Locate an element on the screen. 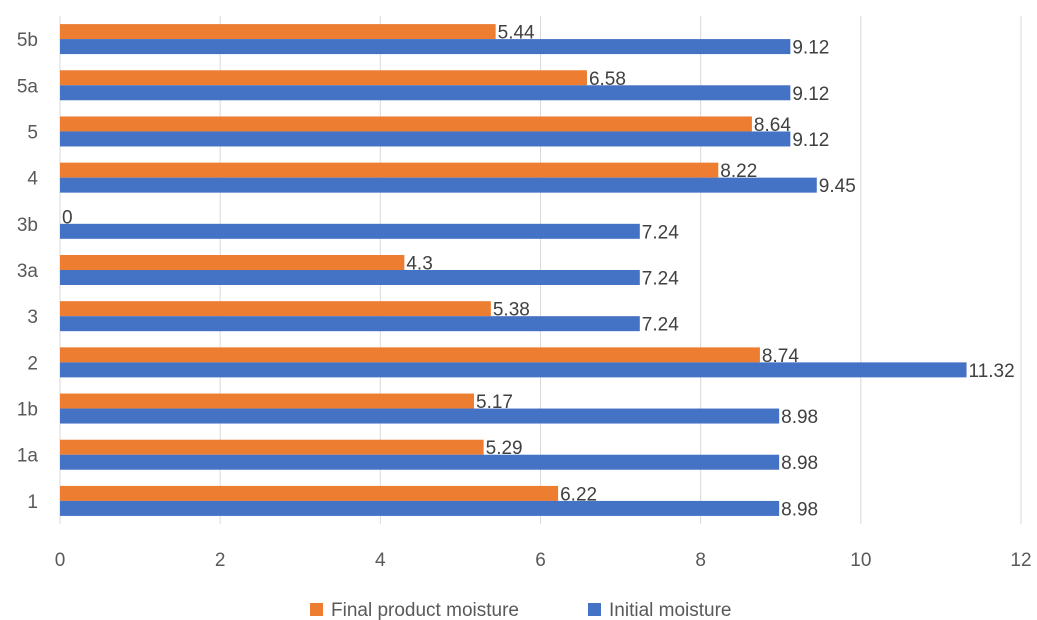  x-tick-label: 0 is located at coordinates (60, 560).